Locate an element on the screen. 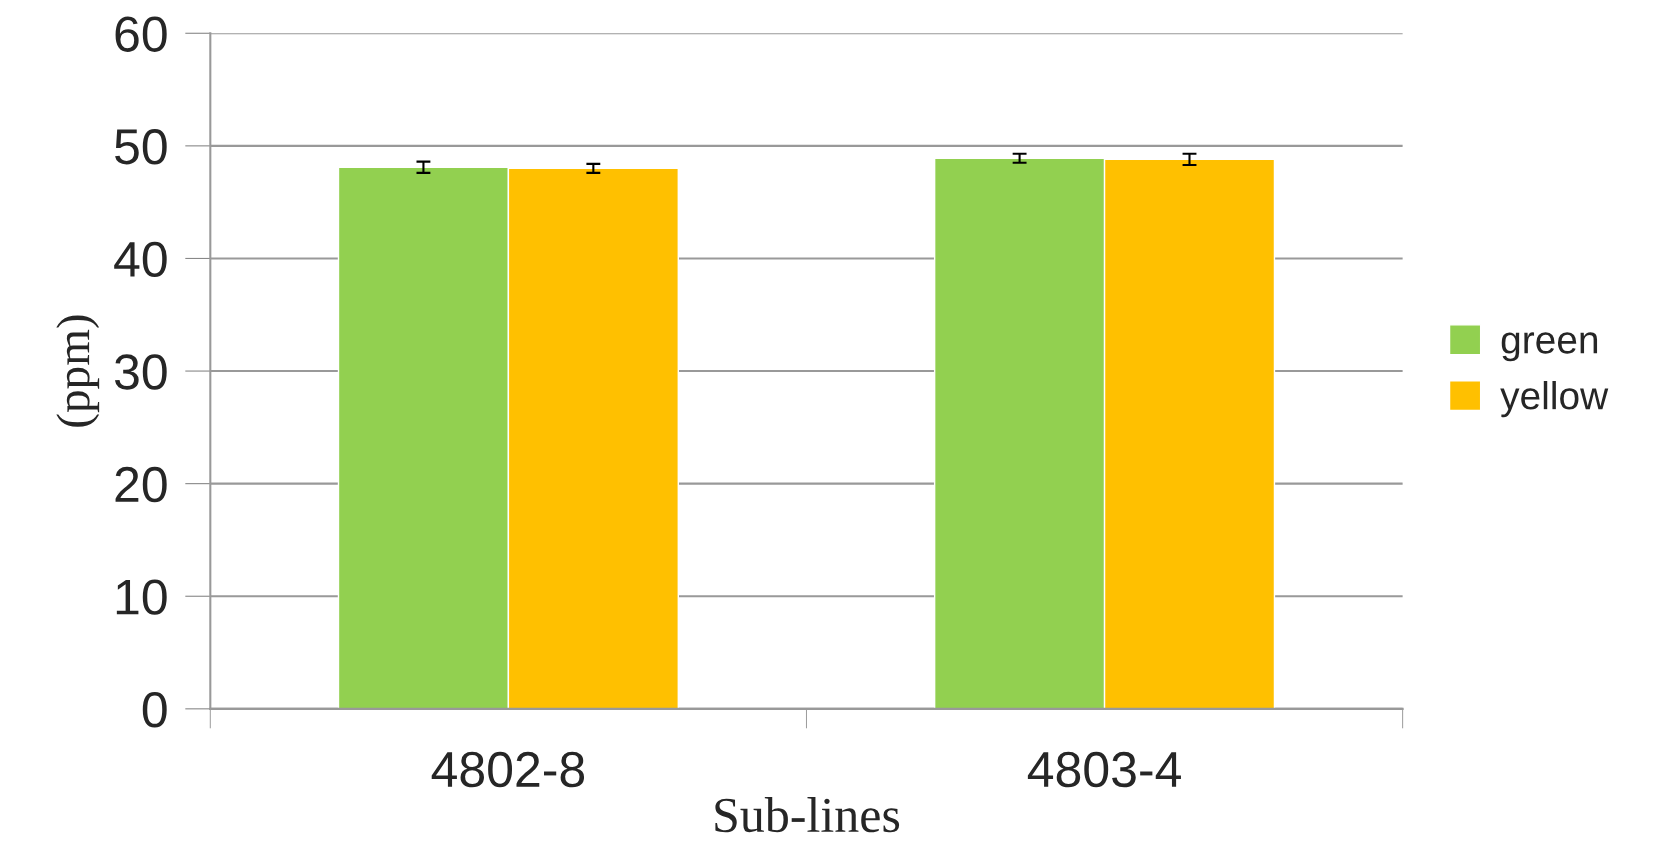  x-tick-label: 4803-4 is located at coordinates (1104, 769).